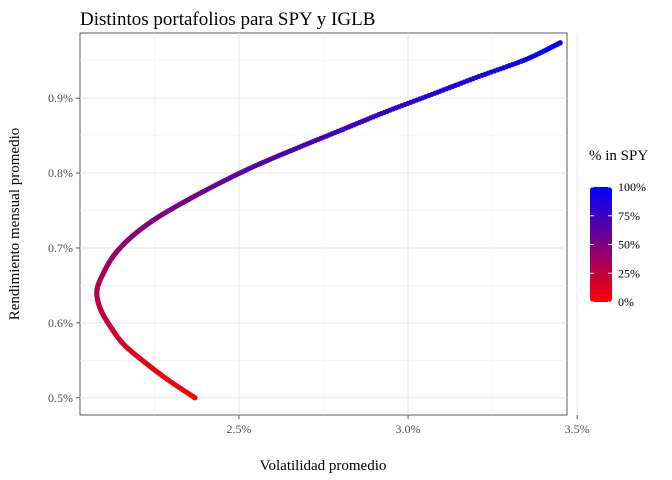 This screenshot has height=480, width=672. What do you see at coordinates (15, 224) in the screenshot?
I see `y-axis-title: Rendimiento mensual promedio` at bounding box center [15, 224].